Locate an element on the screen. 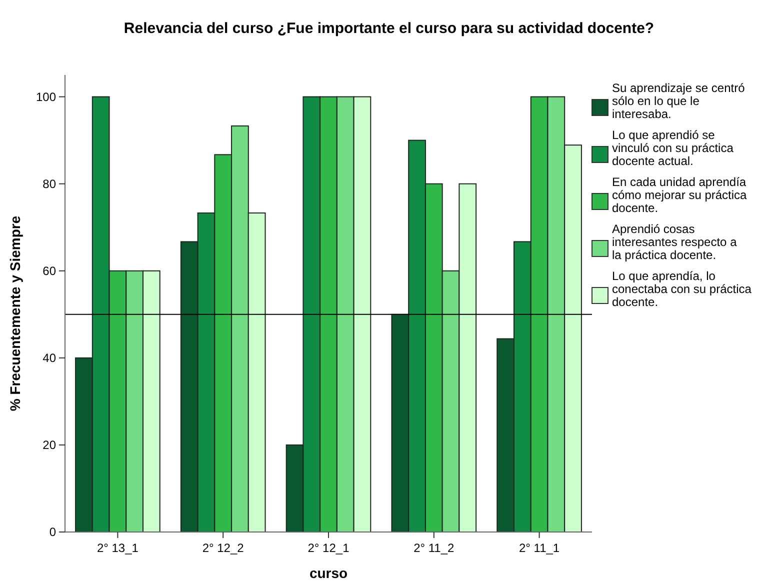 The image size is (778, 583). chart-title: Relevancia del curso ¿Fue importante el curso para su actividad docente? is located at coordinates (389, 28).